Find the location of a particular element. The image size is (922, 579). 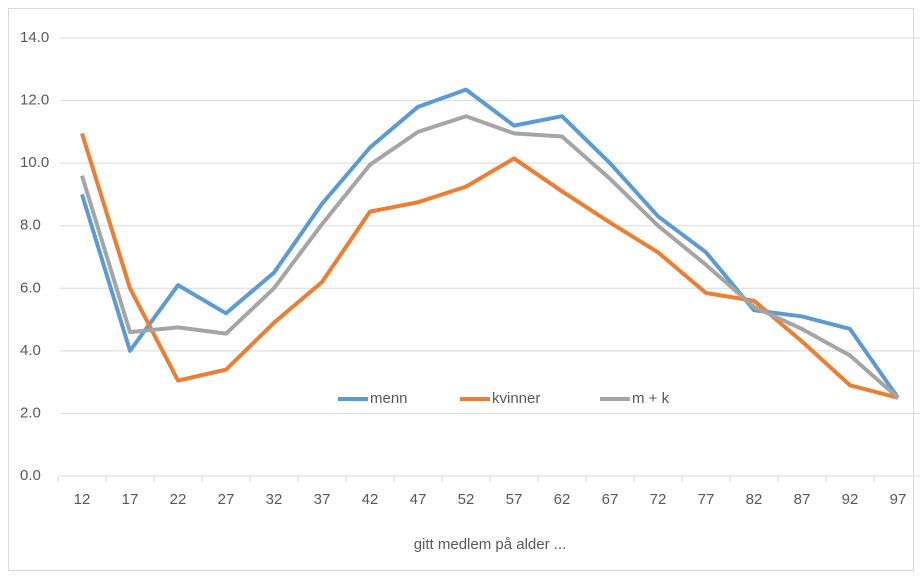

x-tick-label: 12 is located at coordinates (82, 499).